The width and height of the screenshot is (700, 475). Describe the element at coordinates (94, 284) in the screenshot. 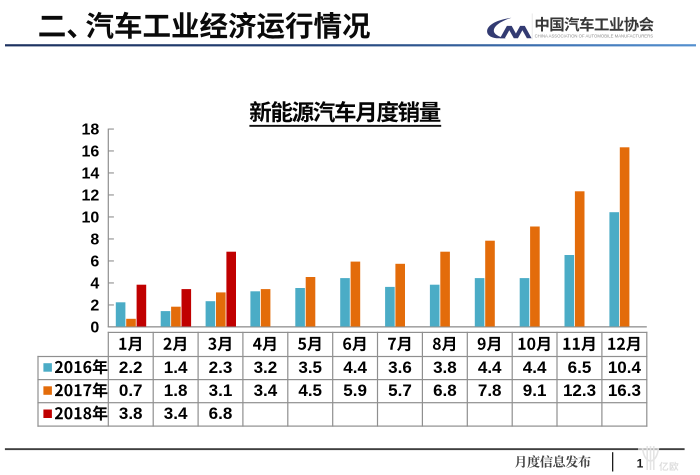

I see `svg-text: 4` at that location.